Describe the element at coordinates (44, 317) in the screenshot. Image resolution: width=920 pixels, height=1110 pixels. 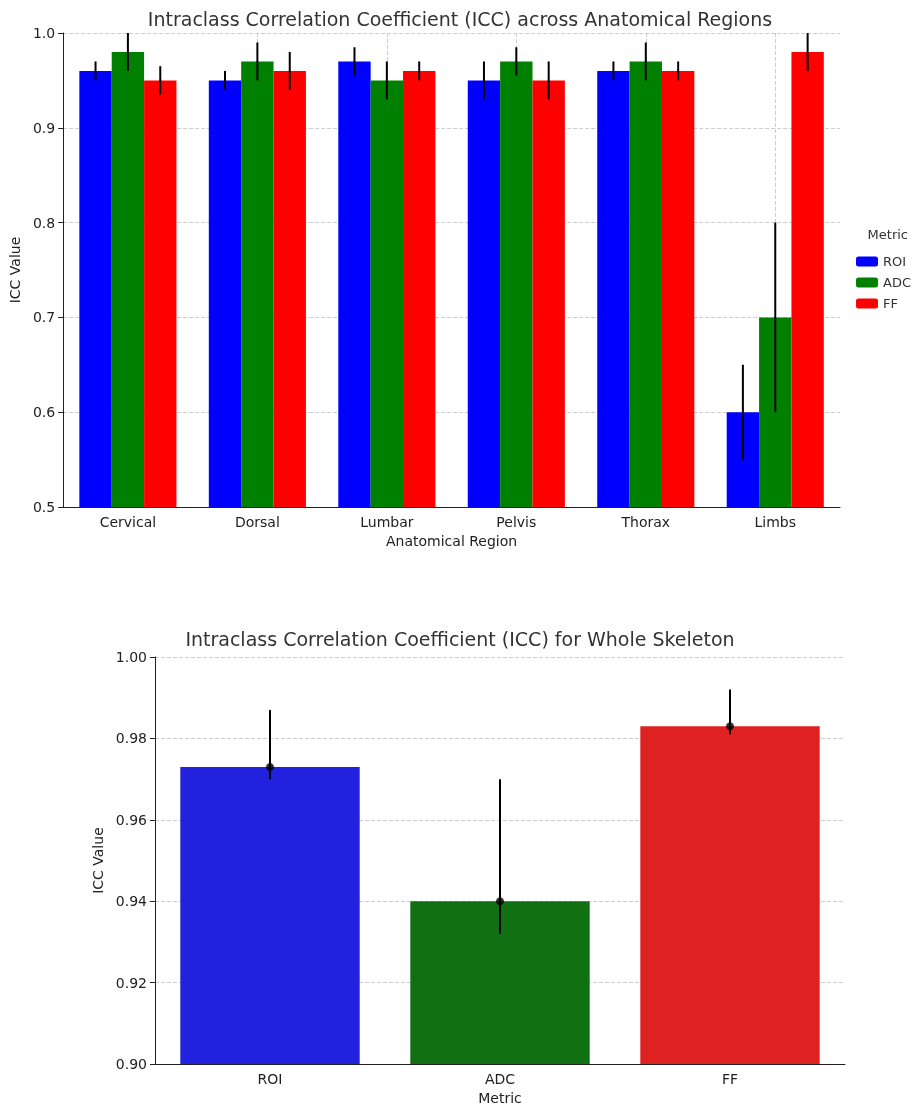
I see `y-tick-label: 0.7` at that location.